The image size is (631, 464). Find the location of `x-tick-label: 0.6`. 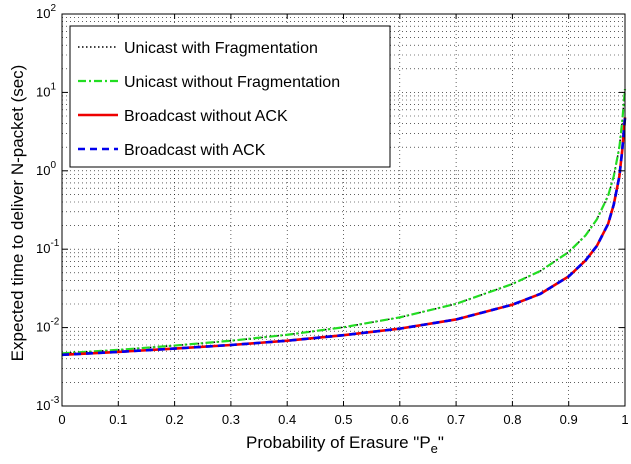

x-tick-label: 0.6 is located at coordinates (400, 419).